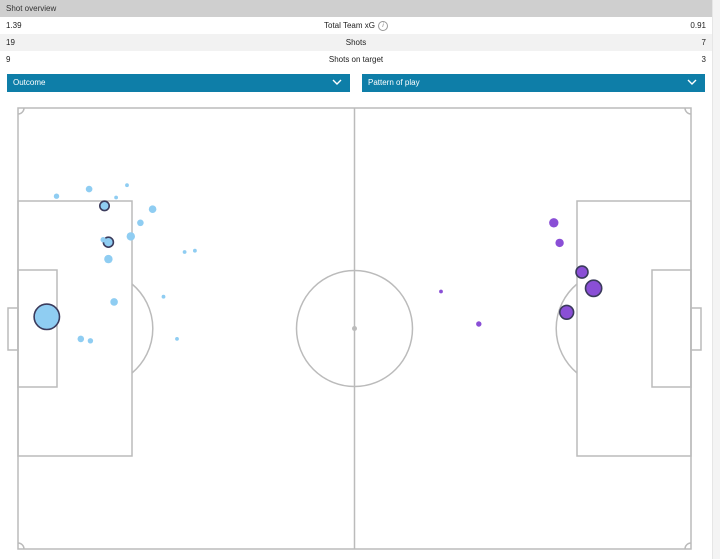  What do you see at coordinates (394, 82) in the screenshot?
I see `pattern-of-play-dropdown-label: Pattern of play` at bounding box center [394, 82].